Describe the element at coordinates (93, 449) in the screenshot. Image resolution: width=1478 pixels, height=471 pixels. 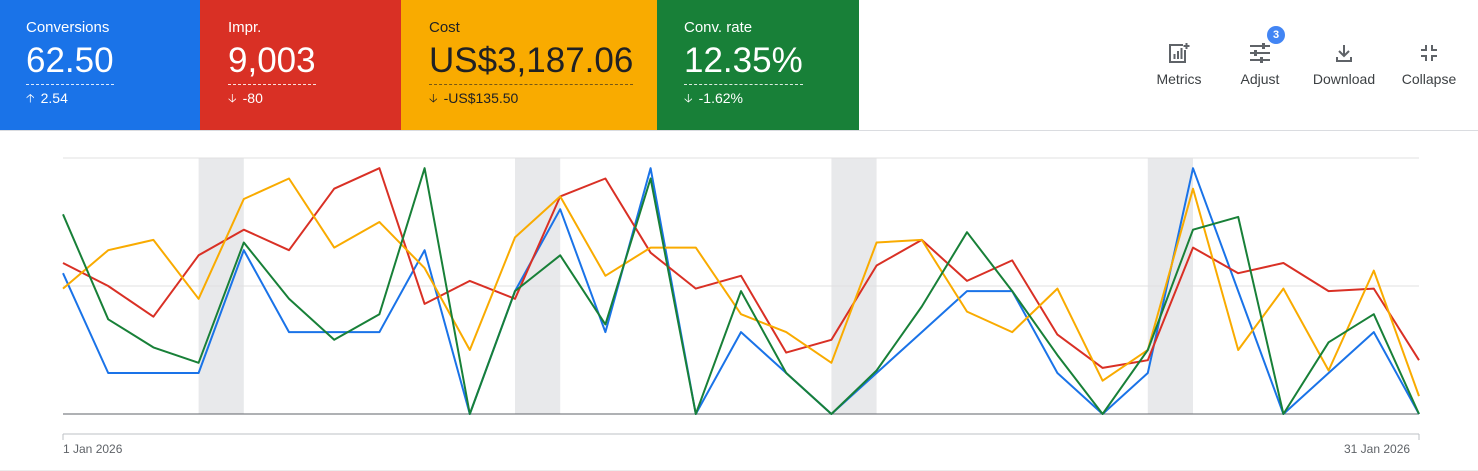
I see `x-axis-start-label: 1 Jan 2026` at that location.